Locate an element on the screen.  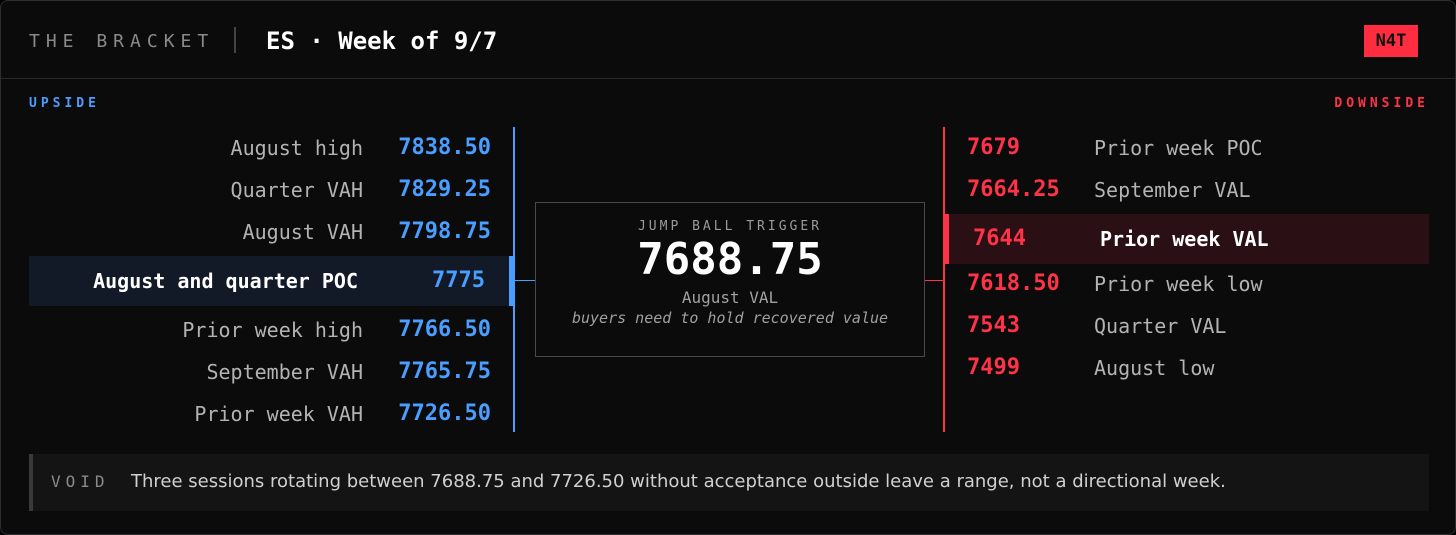
level-label: August VAH is located at coordinates (302, 232).